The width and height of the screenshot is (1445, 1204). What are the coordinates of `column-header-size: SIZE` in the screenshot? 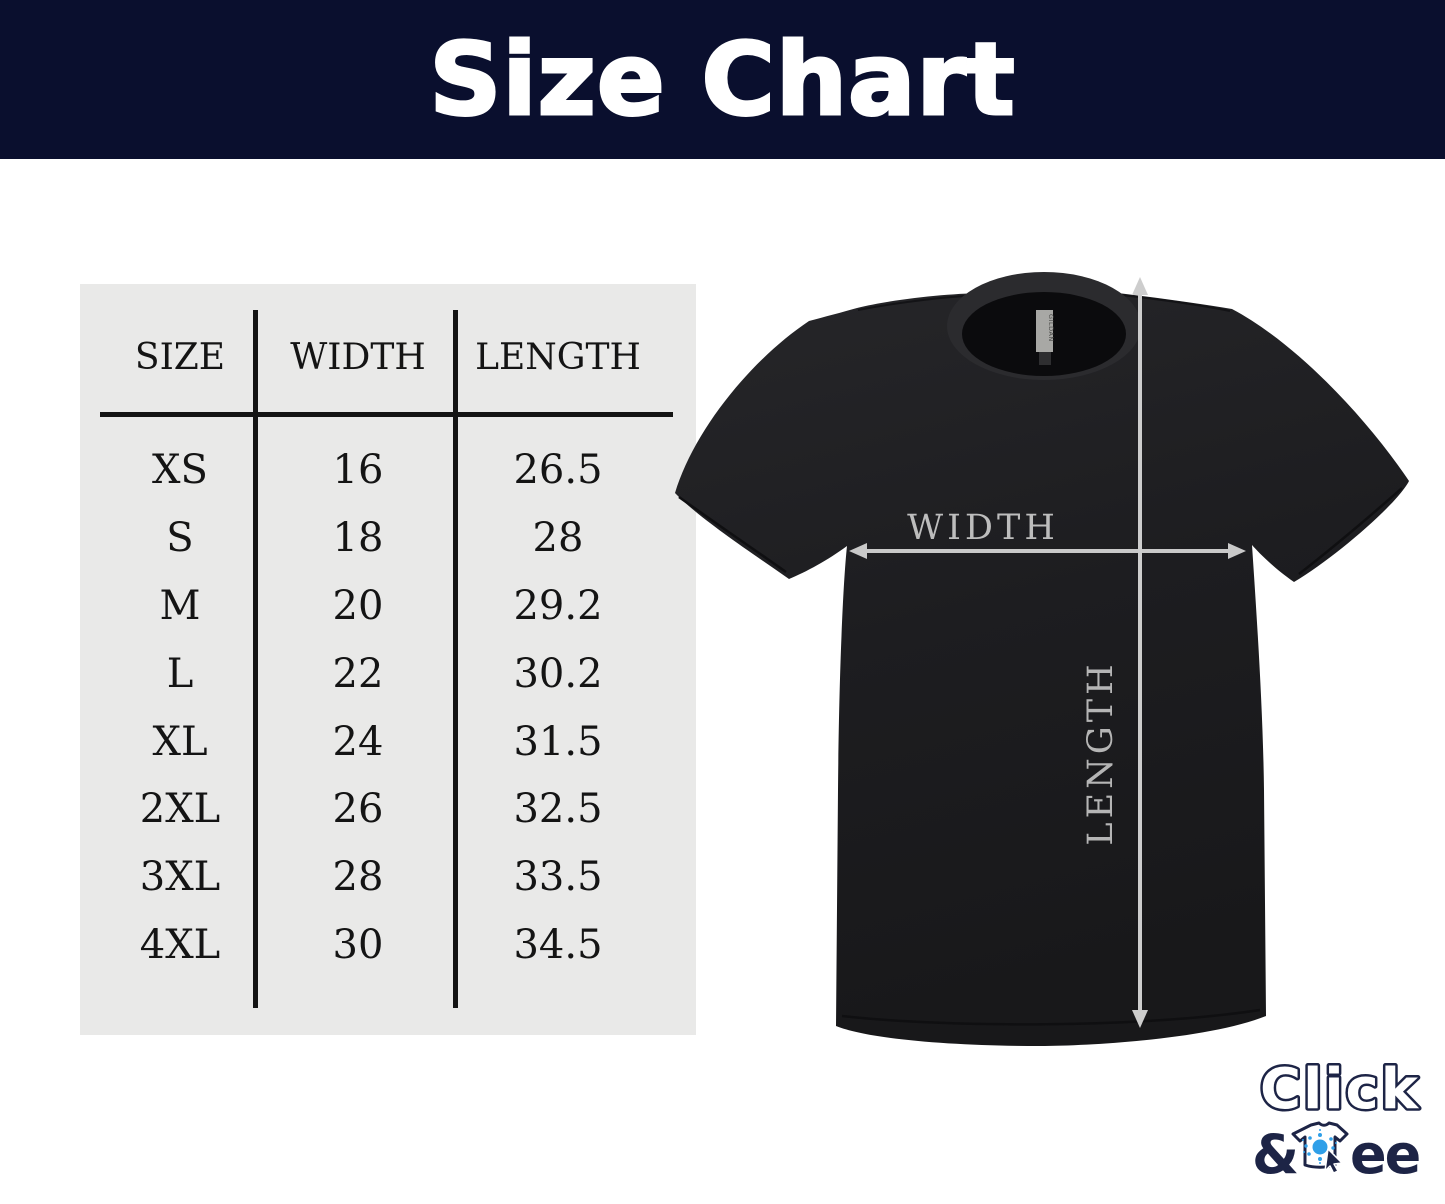 It's located at (180, 357).